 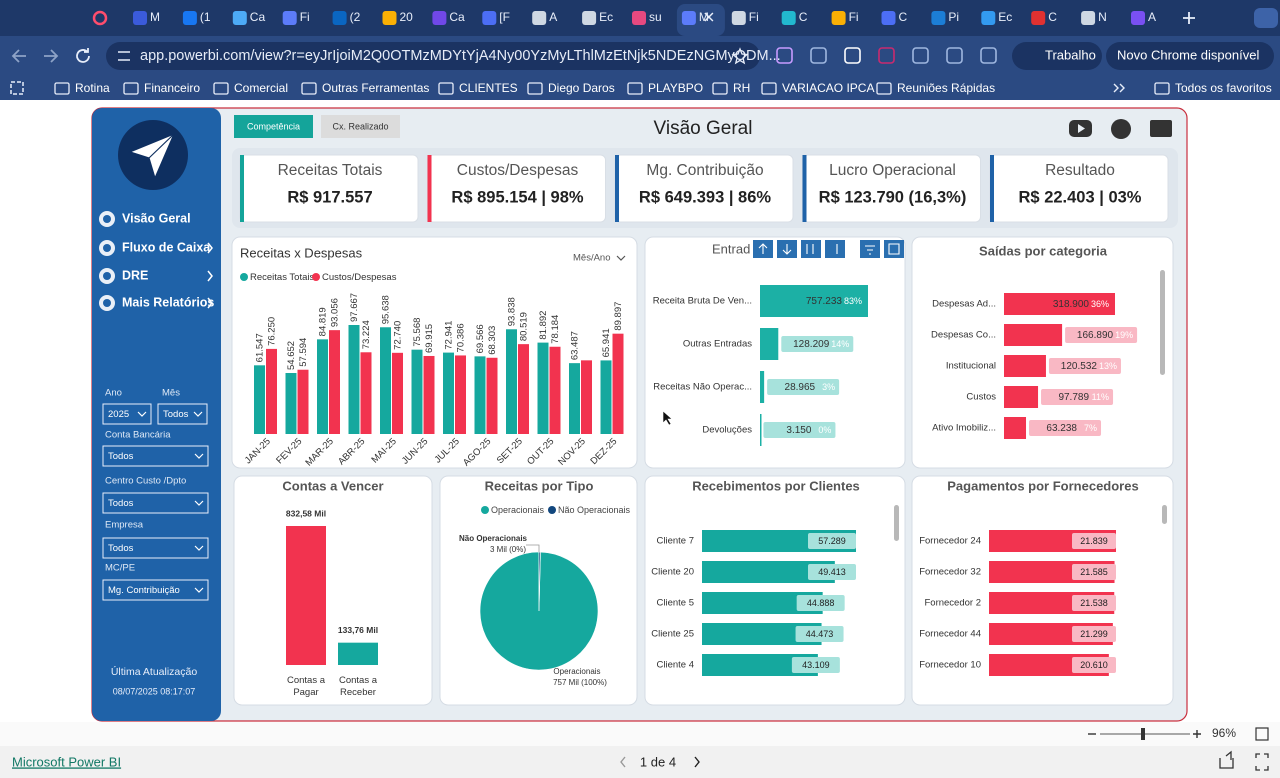 I want to click on filter-value: 2025, so click(x=118, y=414).